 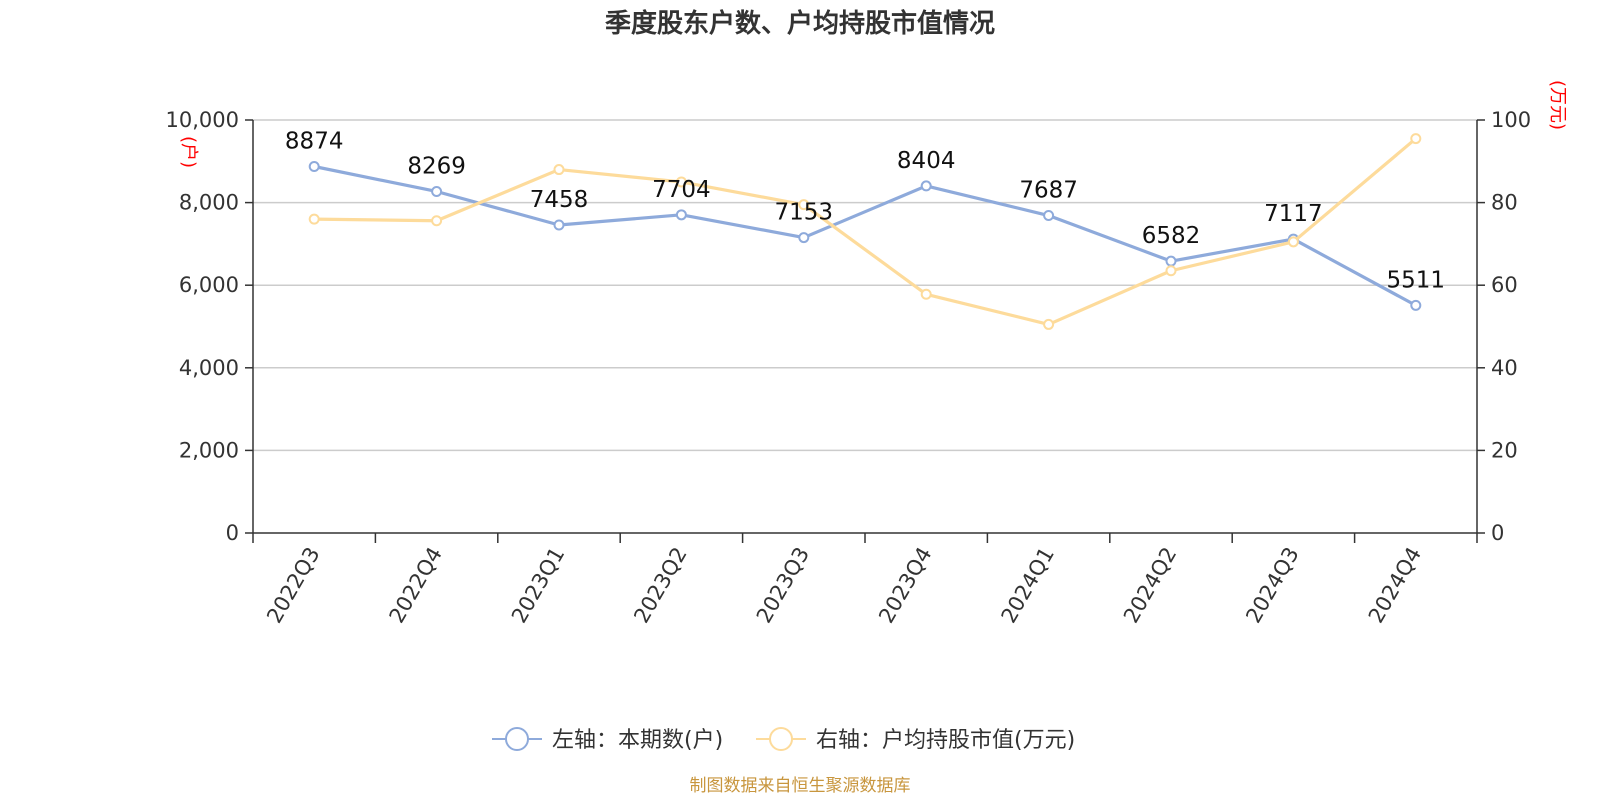 I want to click on left-tick-label: 0, so click(x=232, y=533).